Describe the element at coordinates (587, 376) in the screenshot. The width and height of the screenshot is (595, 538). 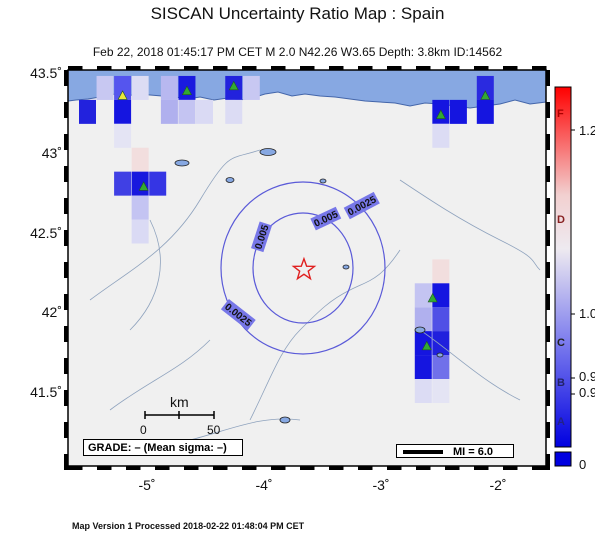
I see `colorbar-value-0-9a: 0.9` at that location.